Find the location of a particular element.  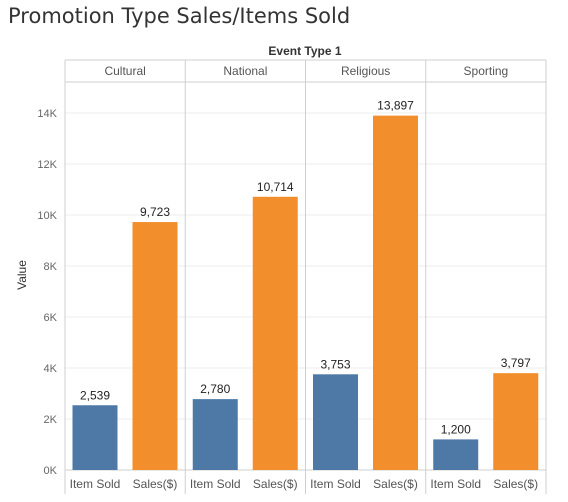

y-tick-label: 6K is located at coordinates (51, 318).